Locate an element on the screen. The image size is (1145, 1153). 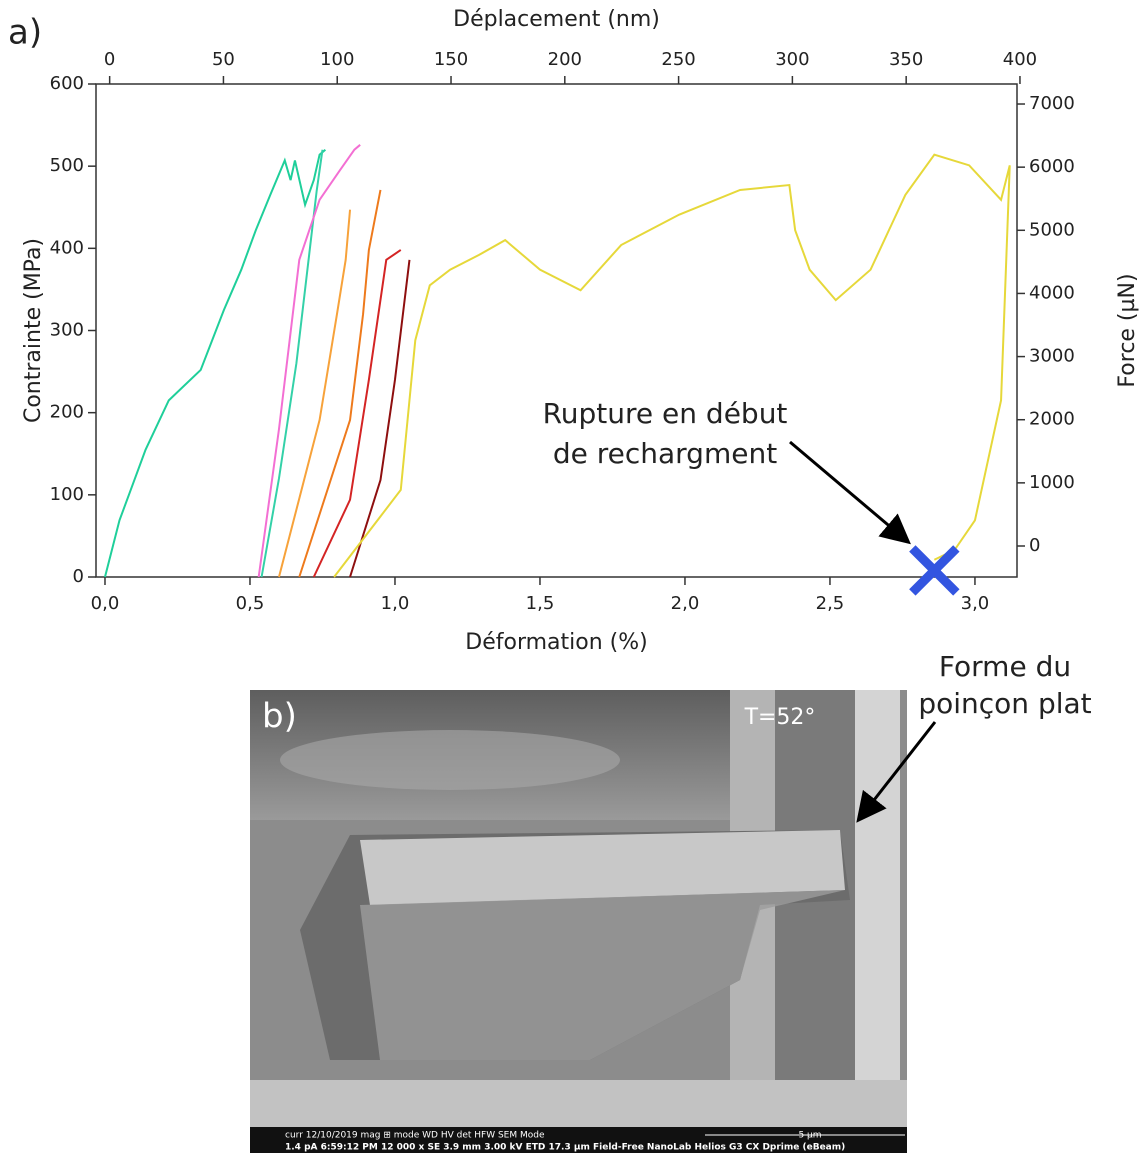
x-tick-label: 1,0 is located at coordinates (395, 603).